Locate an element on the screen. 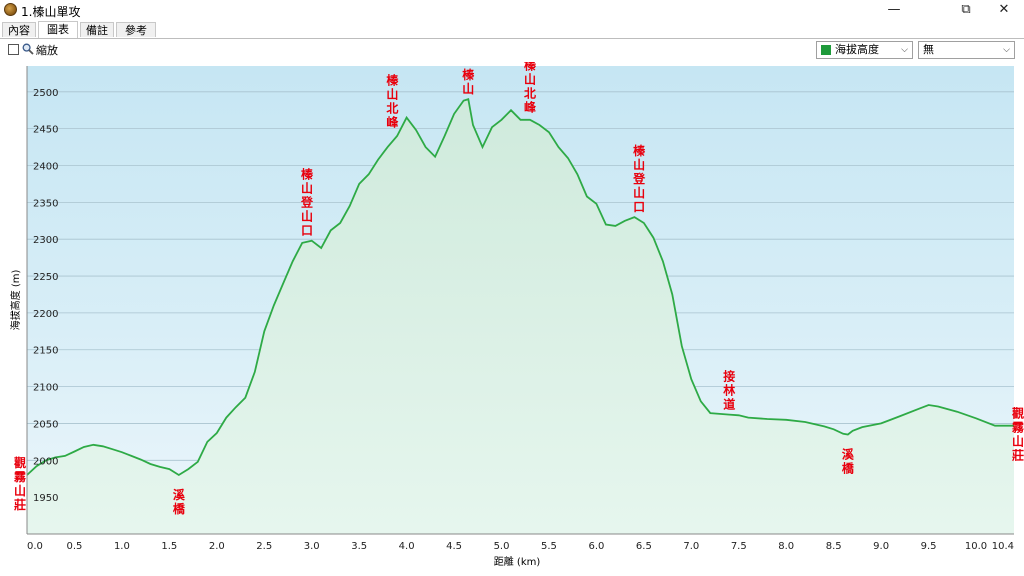 The height and width of the screenshot is (576, 1024). annotation-char: 觀 is located at coordinates (1018, 413).